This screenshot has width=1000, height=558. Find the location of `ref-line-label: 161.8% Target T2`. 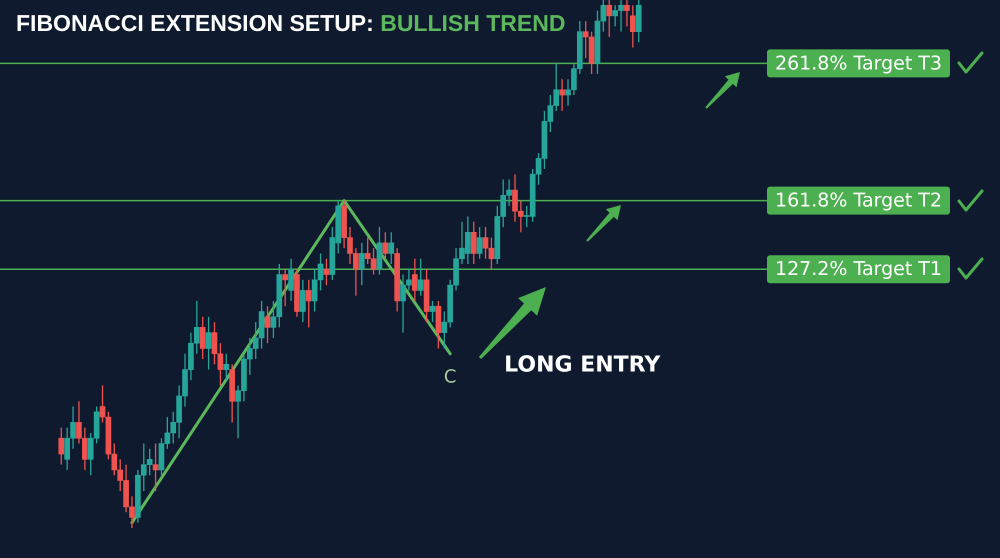

ref-line-label: 161.8% Target T2 is located at coordinates (858, 201).